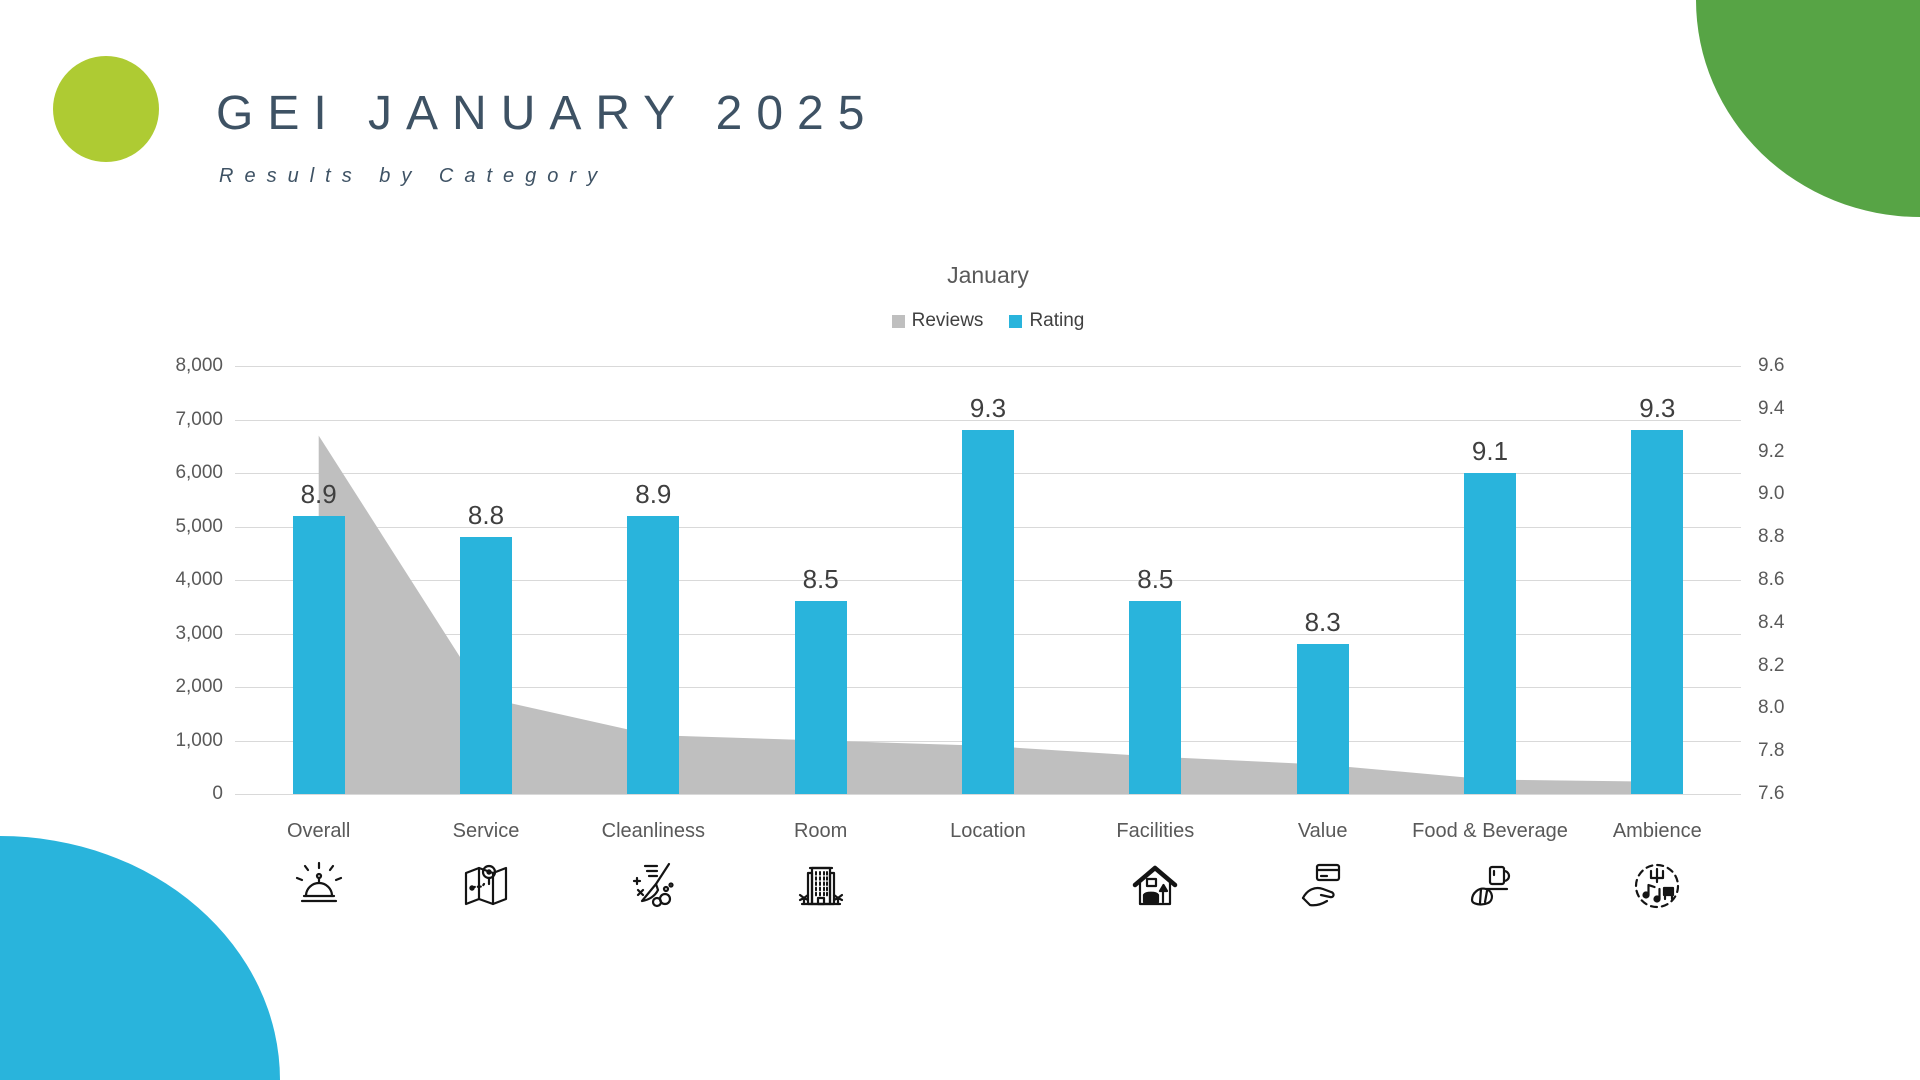 This screenshot has width=1920, height=1080. I want to click on rating-bar-ambience, so click(1657, 612).